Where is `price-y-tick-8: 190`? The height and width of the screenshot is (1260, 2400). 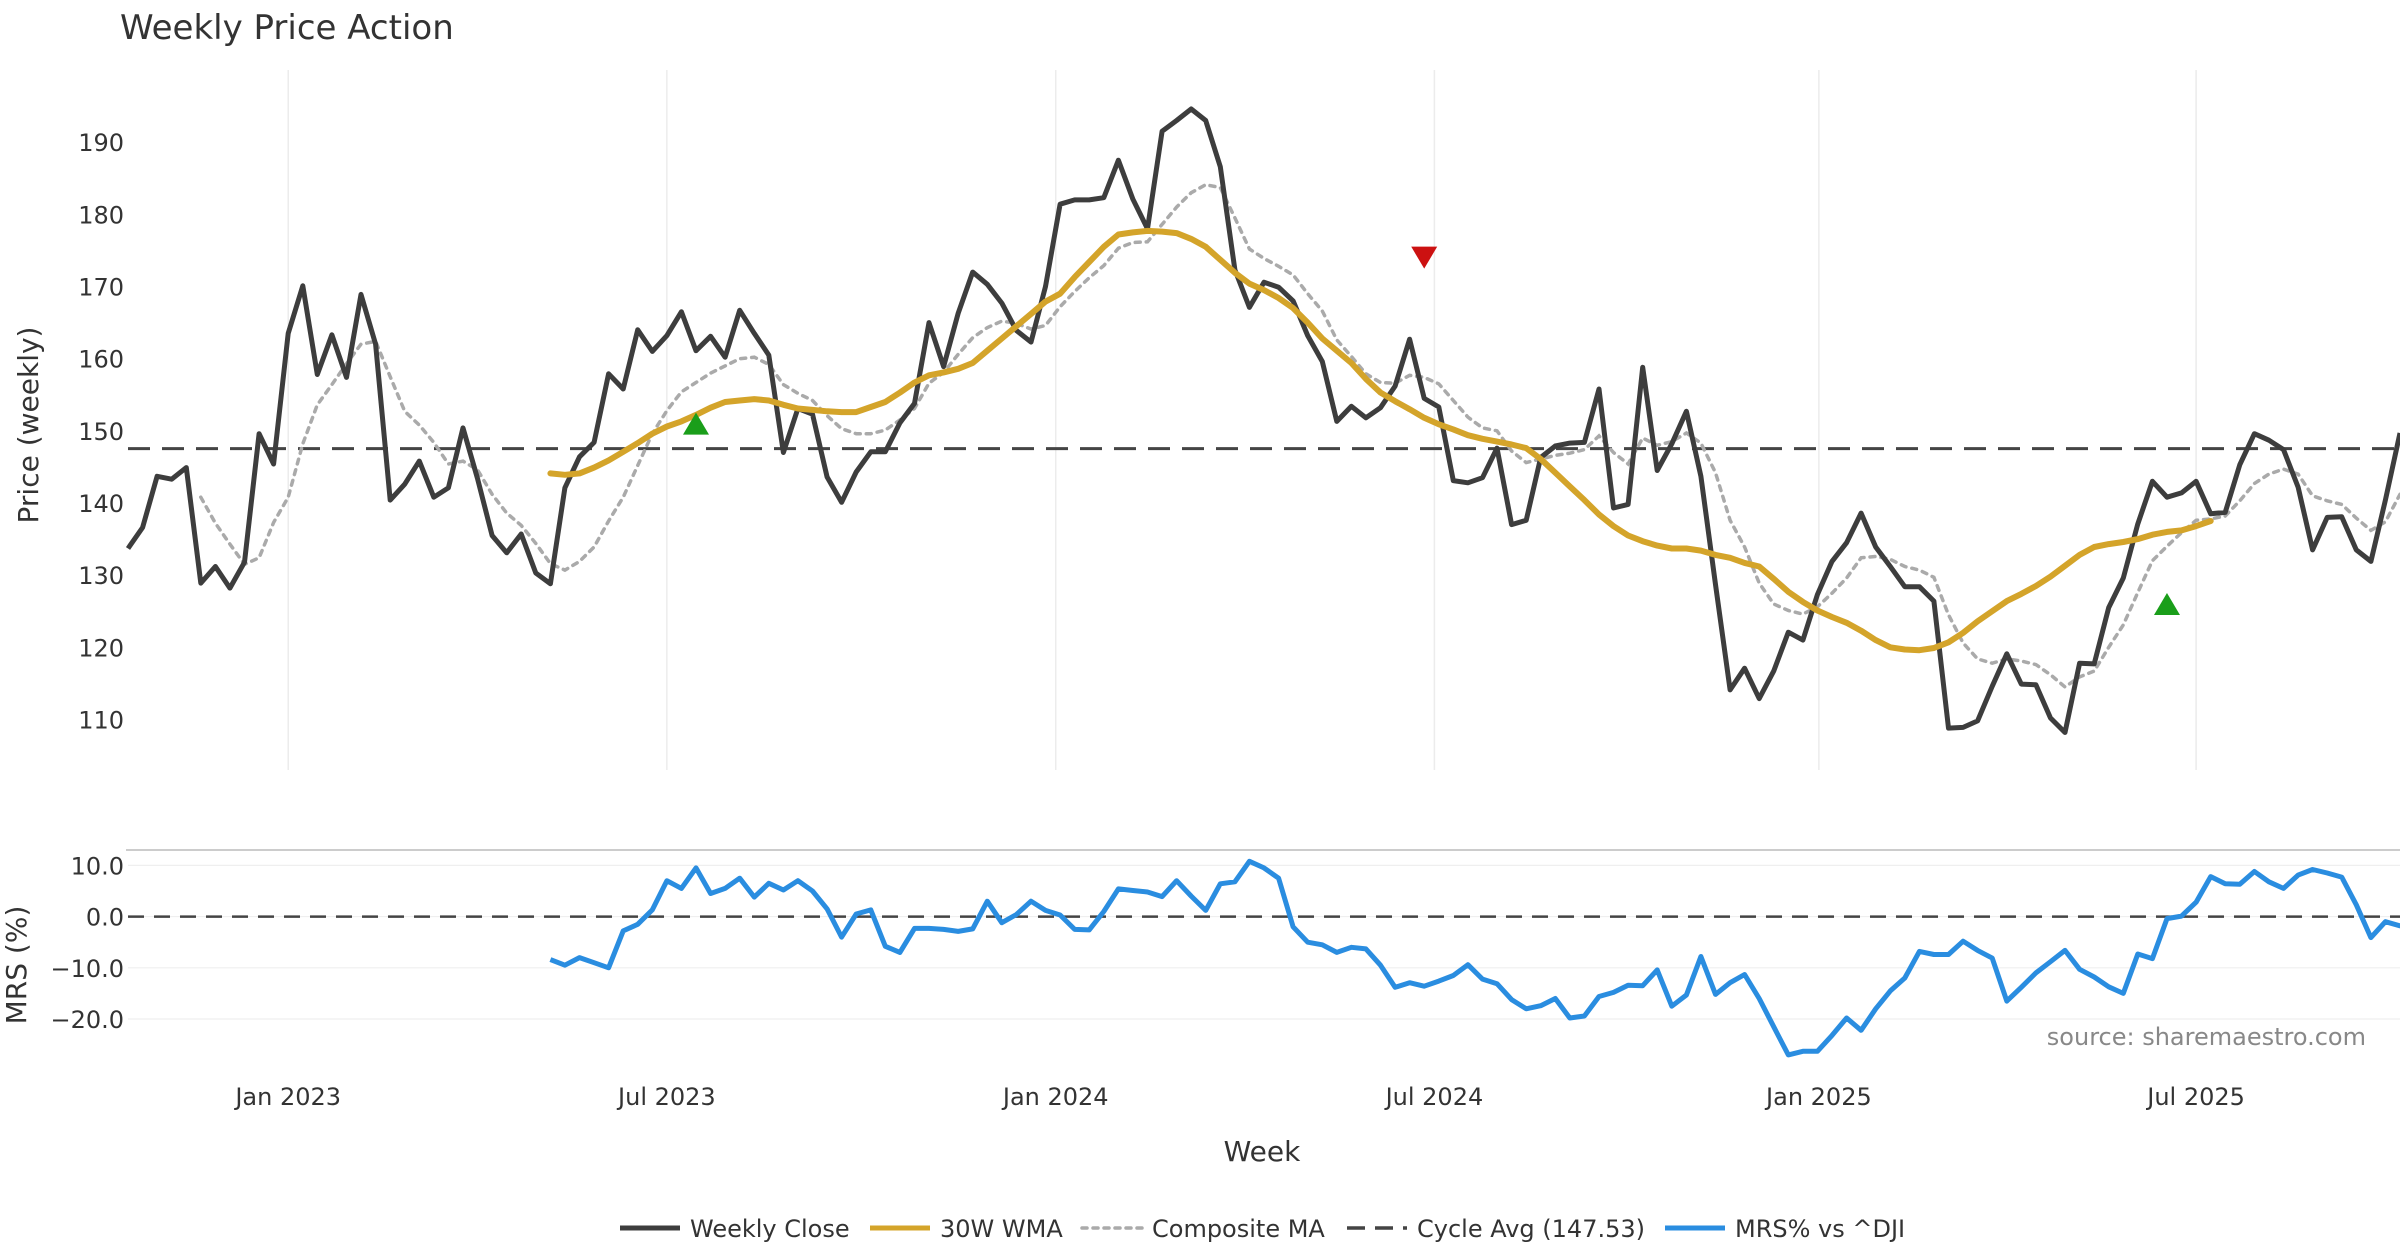 price-y-tick-8: 190 is located at coordinates (101, 143).